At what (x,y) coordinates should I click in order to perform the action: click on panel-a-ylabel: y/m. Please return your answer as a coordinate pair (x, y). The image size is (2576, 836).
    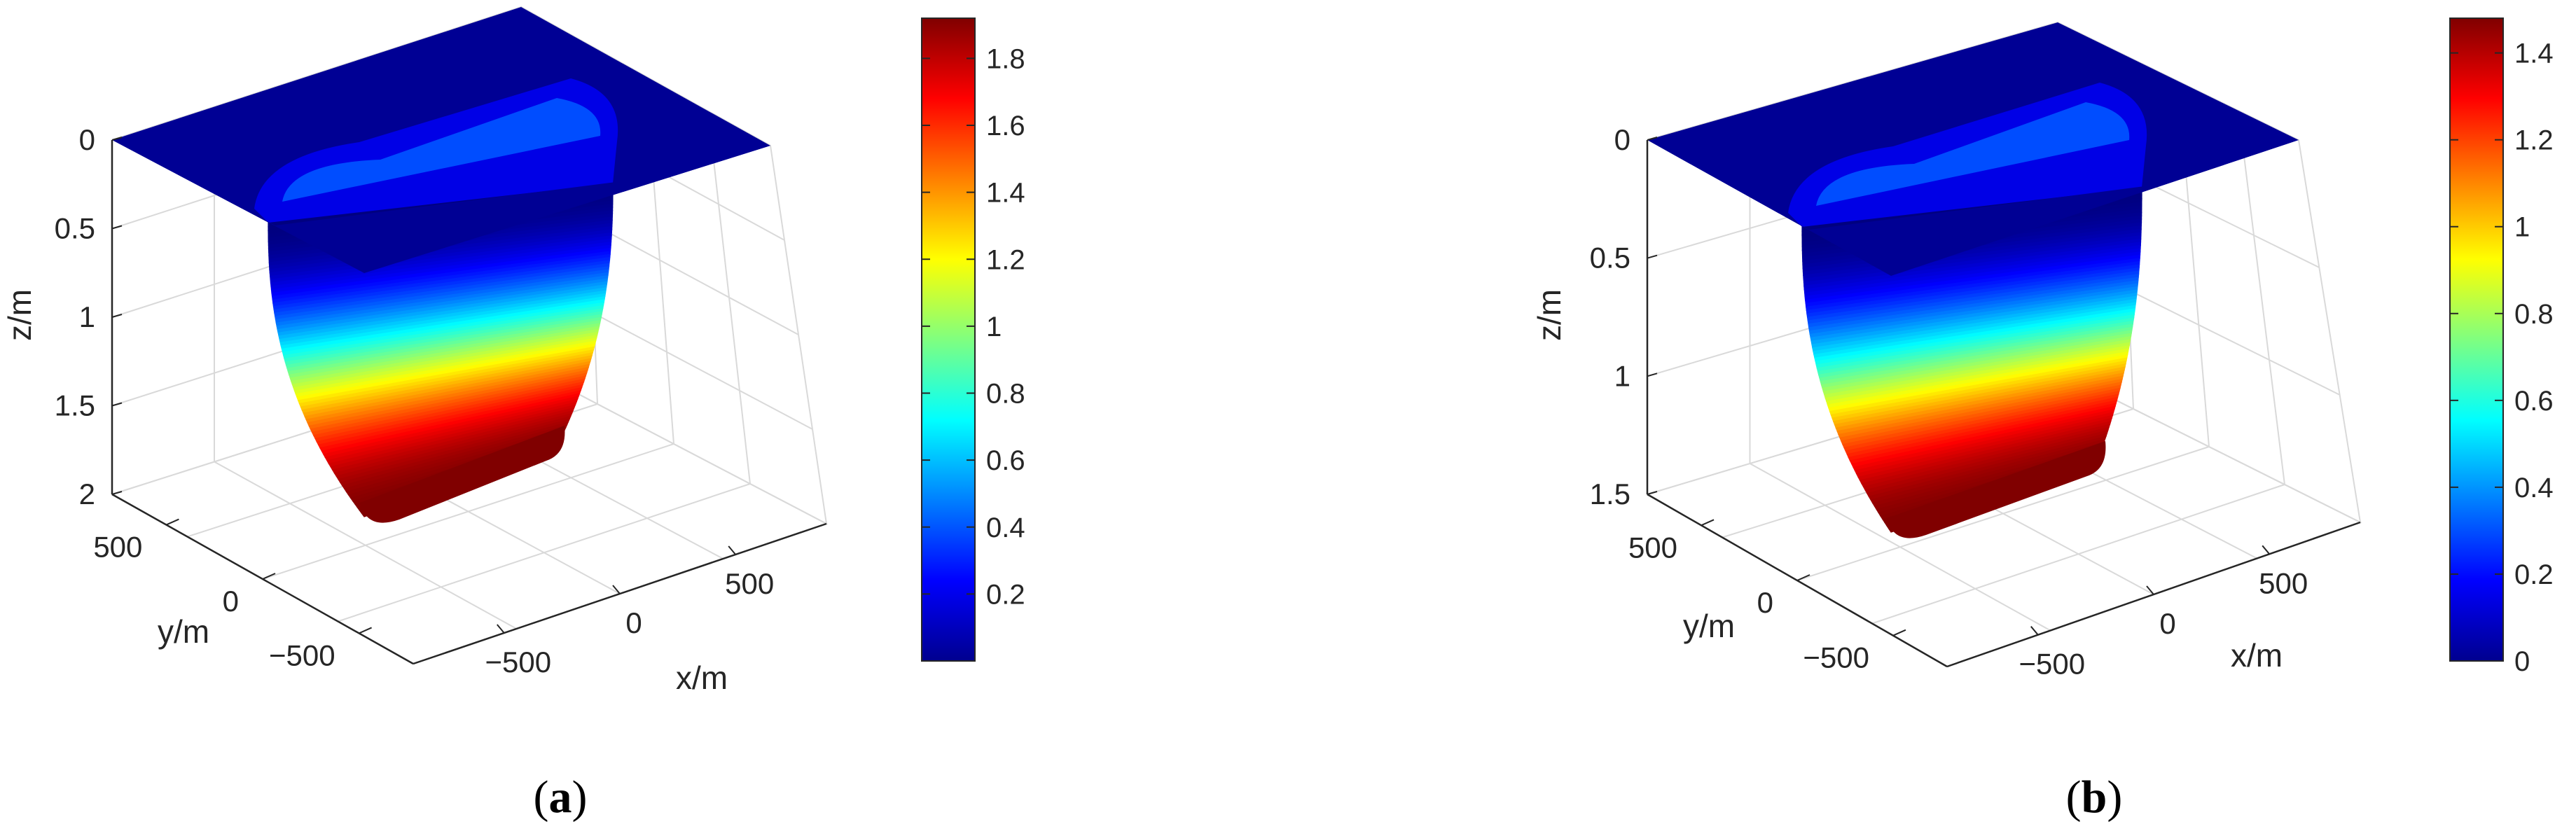
    Looking at the image, I should click on (183, 631).